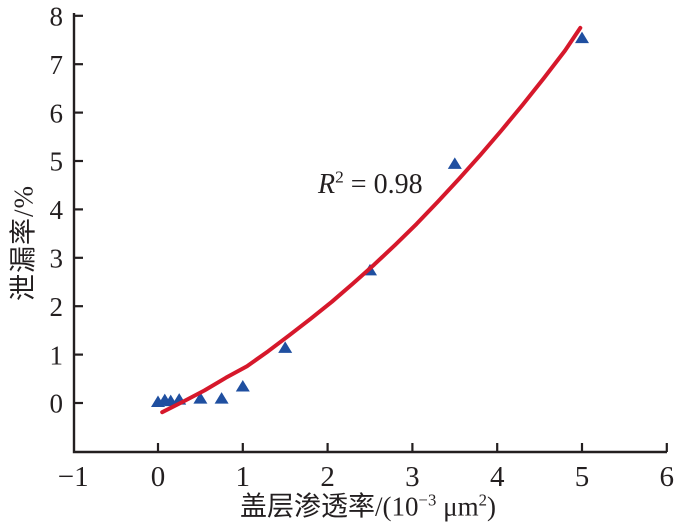 This screenshot has width=674, height=529. Describe the element at coordinates (329, 506) in the screenshot. I see `x-axis-title-text: 盖层渗透率/(10` at that location.